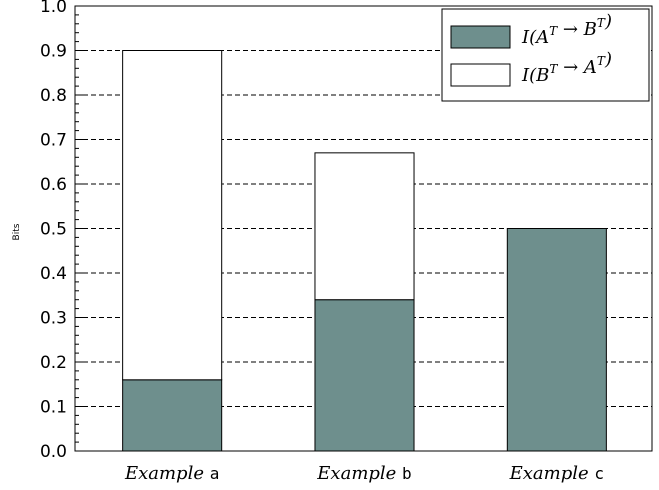 This screenshot has height=490, width=659. What do you see at coordinates (53, 52) in the screenshot?
I see `y-tick-label: 0.9` at bounding box center [53, 52].